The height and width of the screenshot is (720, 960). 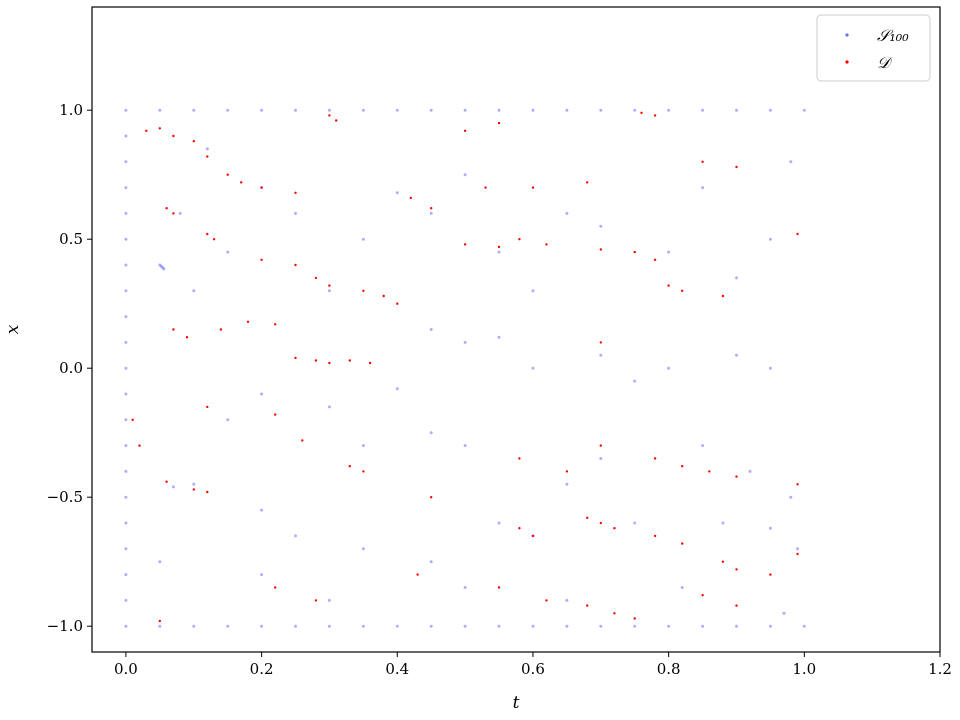 What do you see at coordinates (893, 35) in the screenshot?
I see `legend-label-s100: 𝒮₁₀₀` at bounding box center [893, 35].